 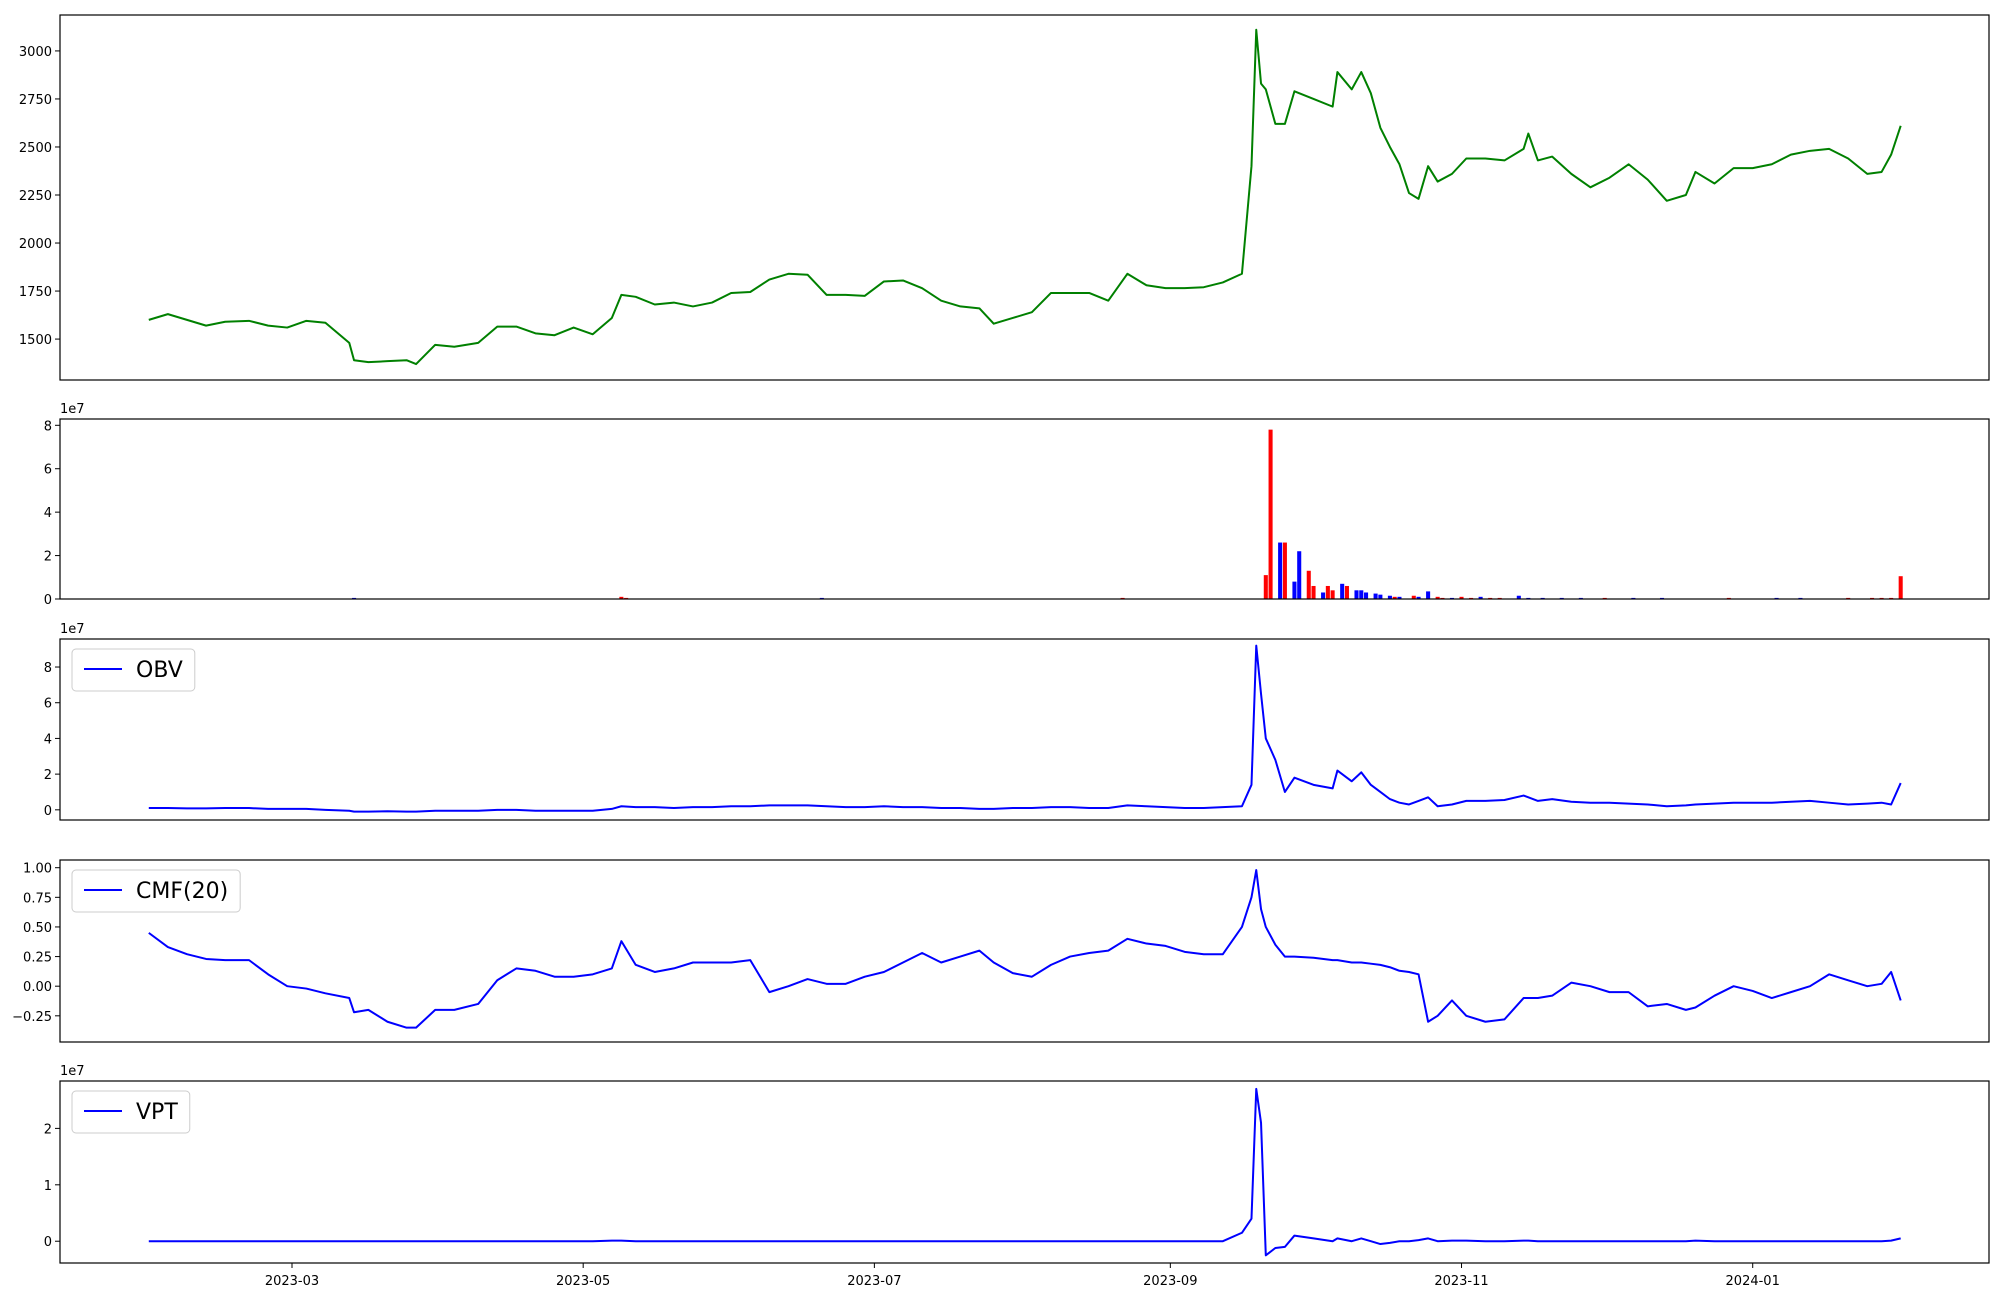 What do you see at coordinates (35, 340) in the screenshot?
I see `y-tick-label: 1500` at bounding box center [35, 340].